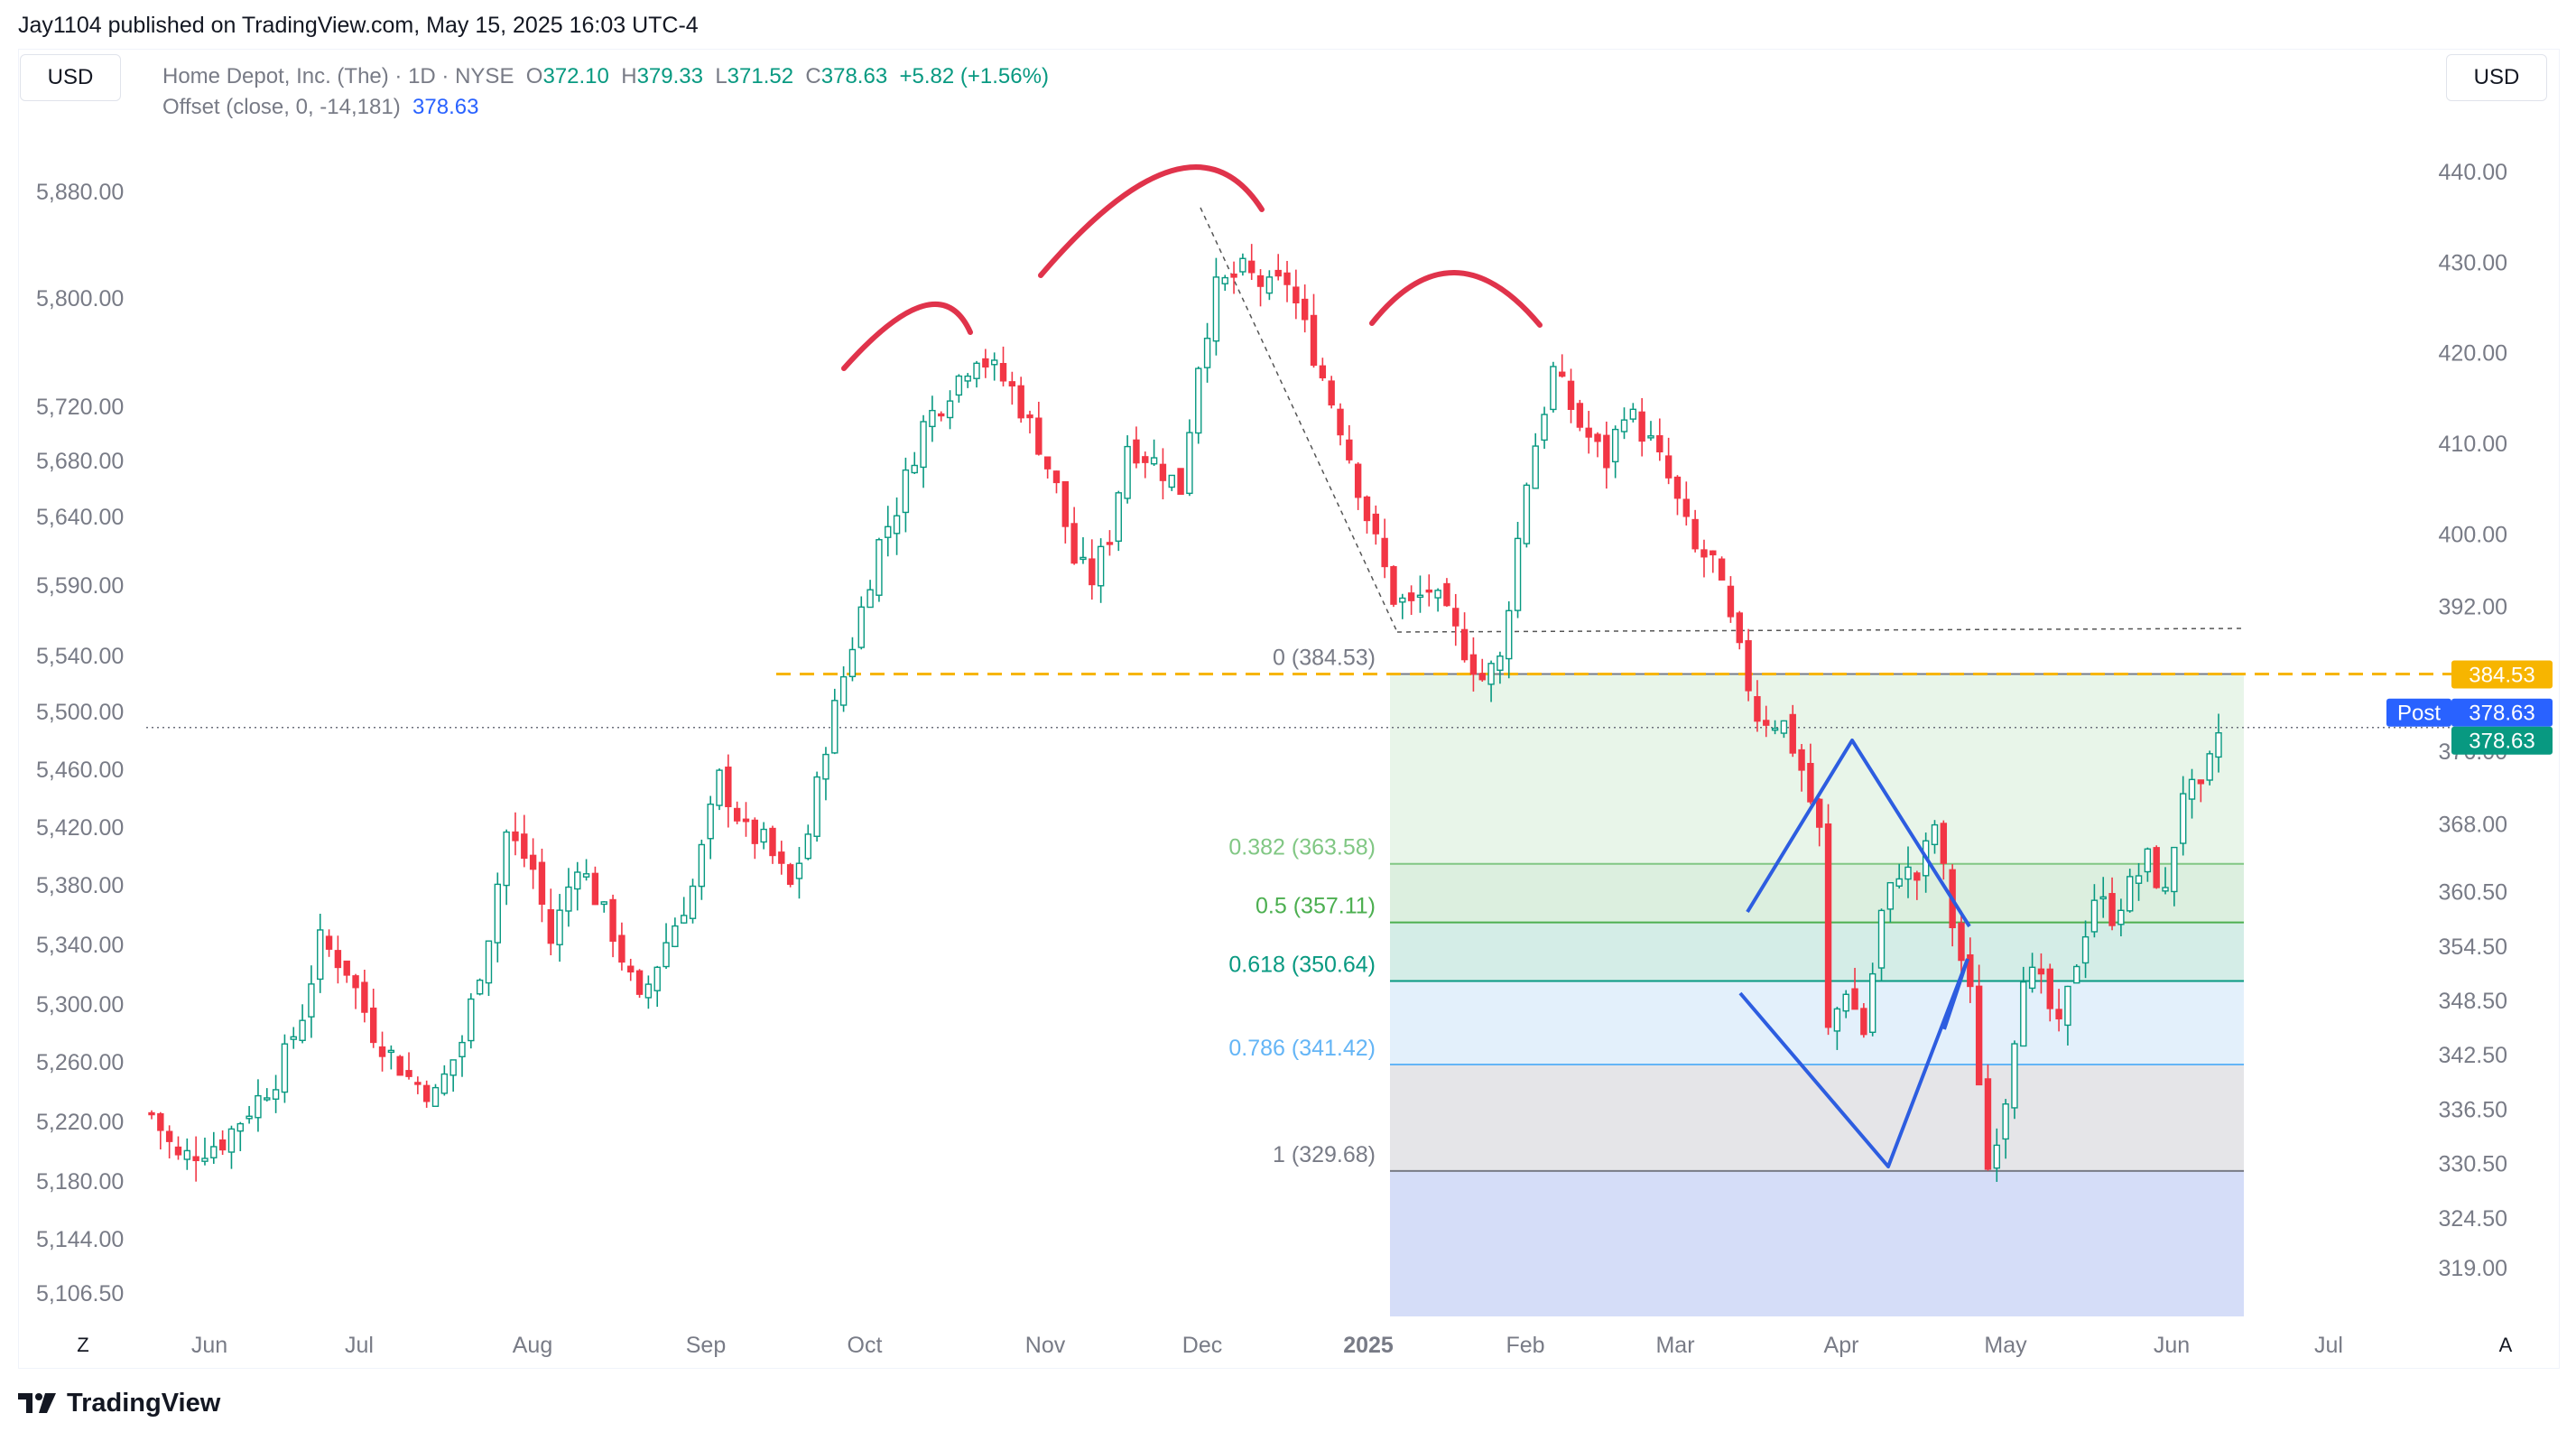 The image size is (2576, 1432). What do you see at coordinates (83, 1345) in the screenshot?
I see `timezone-button: Z` at bounding box center [83, 1345].